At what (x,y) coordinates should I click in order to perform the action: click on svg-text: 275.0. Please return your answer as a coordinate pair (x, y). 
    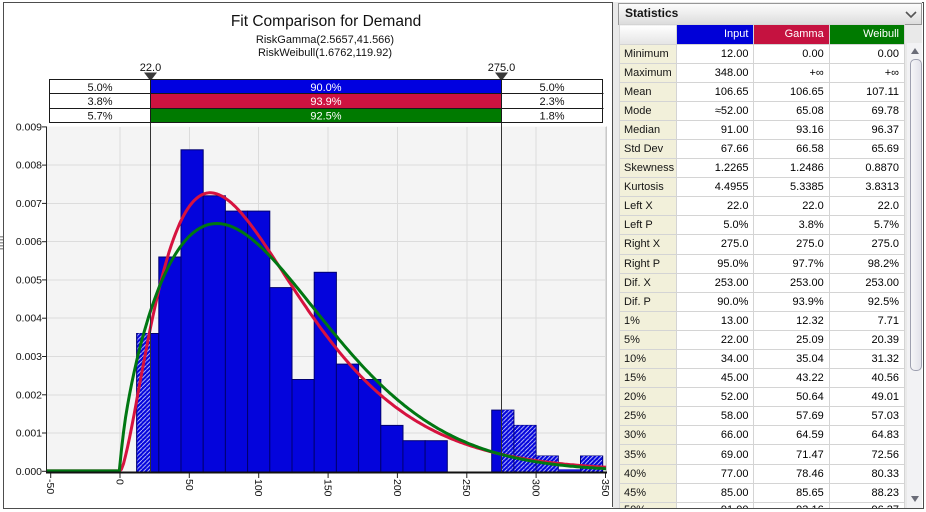
    Looking at the image, I should click on (502, 68).